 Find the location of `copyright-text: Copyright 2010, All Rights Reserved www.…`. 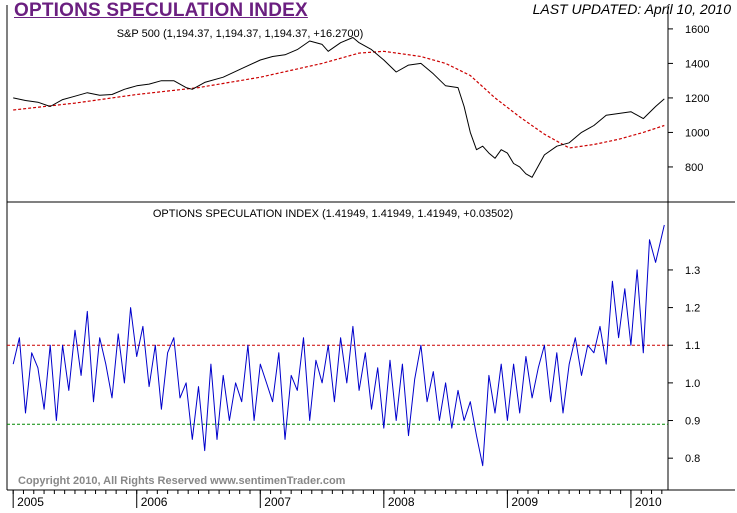

copyright-text: Copyright 2010, All Rights Reserved www.… is located at coordinates (182, 481).